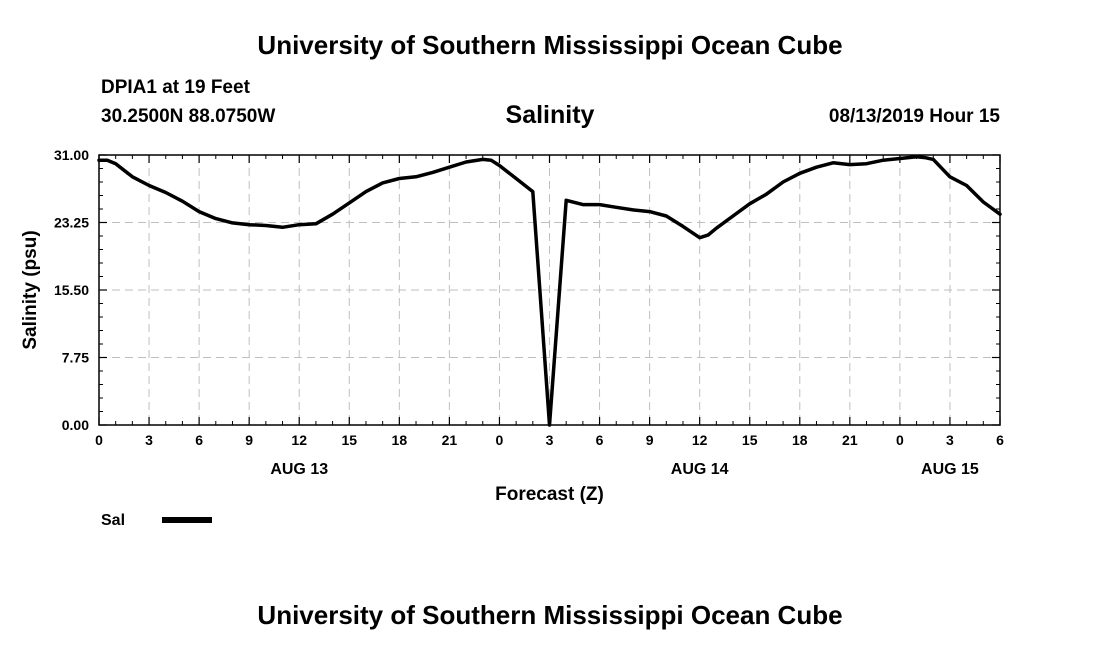 The image size is (1100, 650). Describe the element at coordinates (71, 155) in the screenshot. I see `y-tick-label: 31.00` at that location.